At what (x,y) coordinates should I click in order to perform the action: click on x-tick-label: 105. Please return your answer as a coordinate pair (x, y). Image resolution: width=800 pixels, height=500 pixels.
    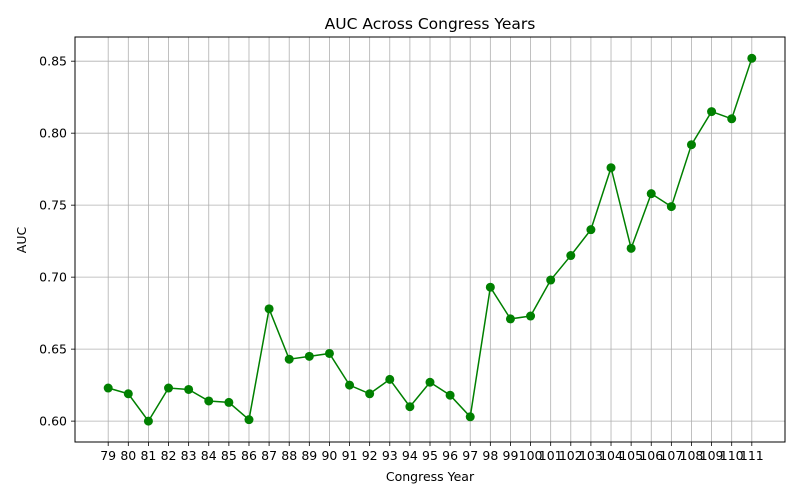
    Looking at the image, I should click on (631, 455).